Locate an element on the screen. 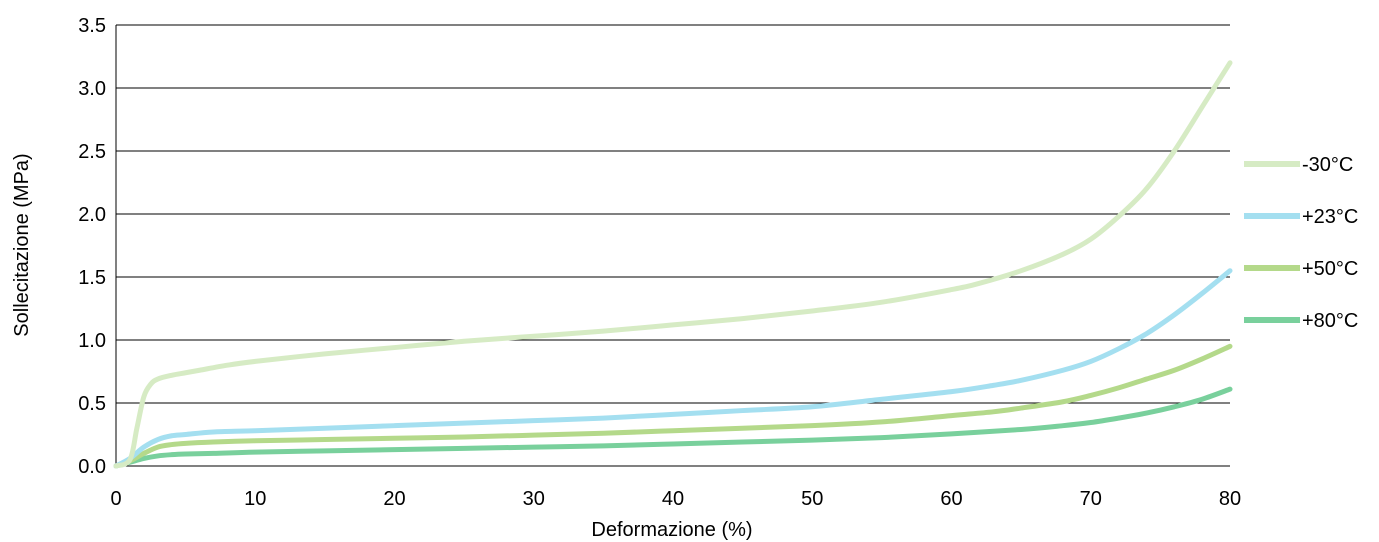 The width and height of the screenshot is (1379, 542). x-axis-label: Deformazione (%) is located at coordinates (671, 530).